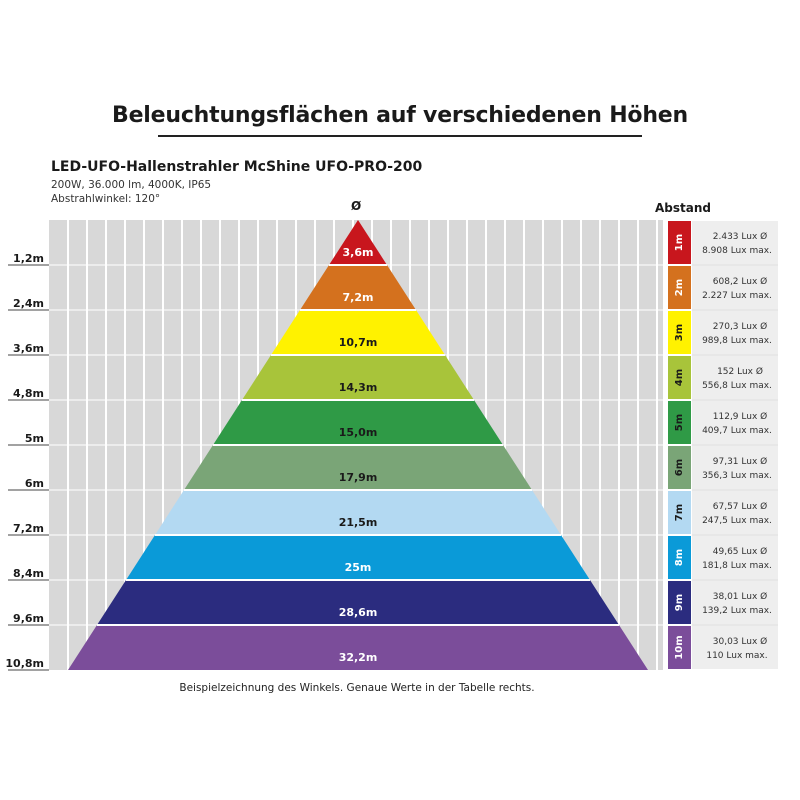  I want to click on band-diameter-label: 21,5m, so click(358, 522).